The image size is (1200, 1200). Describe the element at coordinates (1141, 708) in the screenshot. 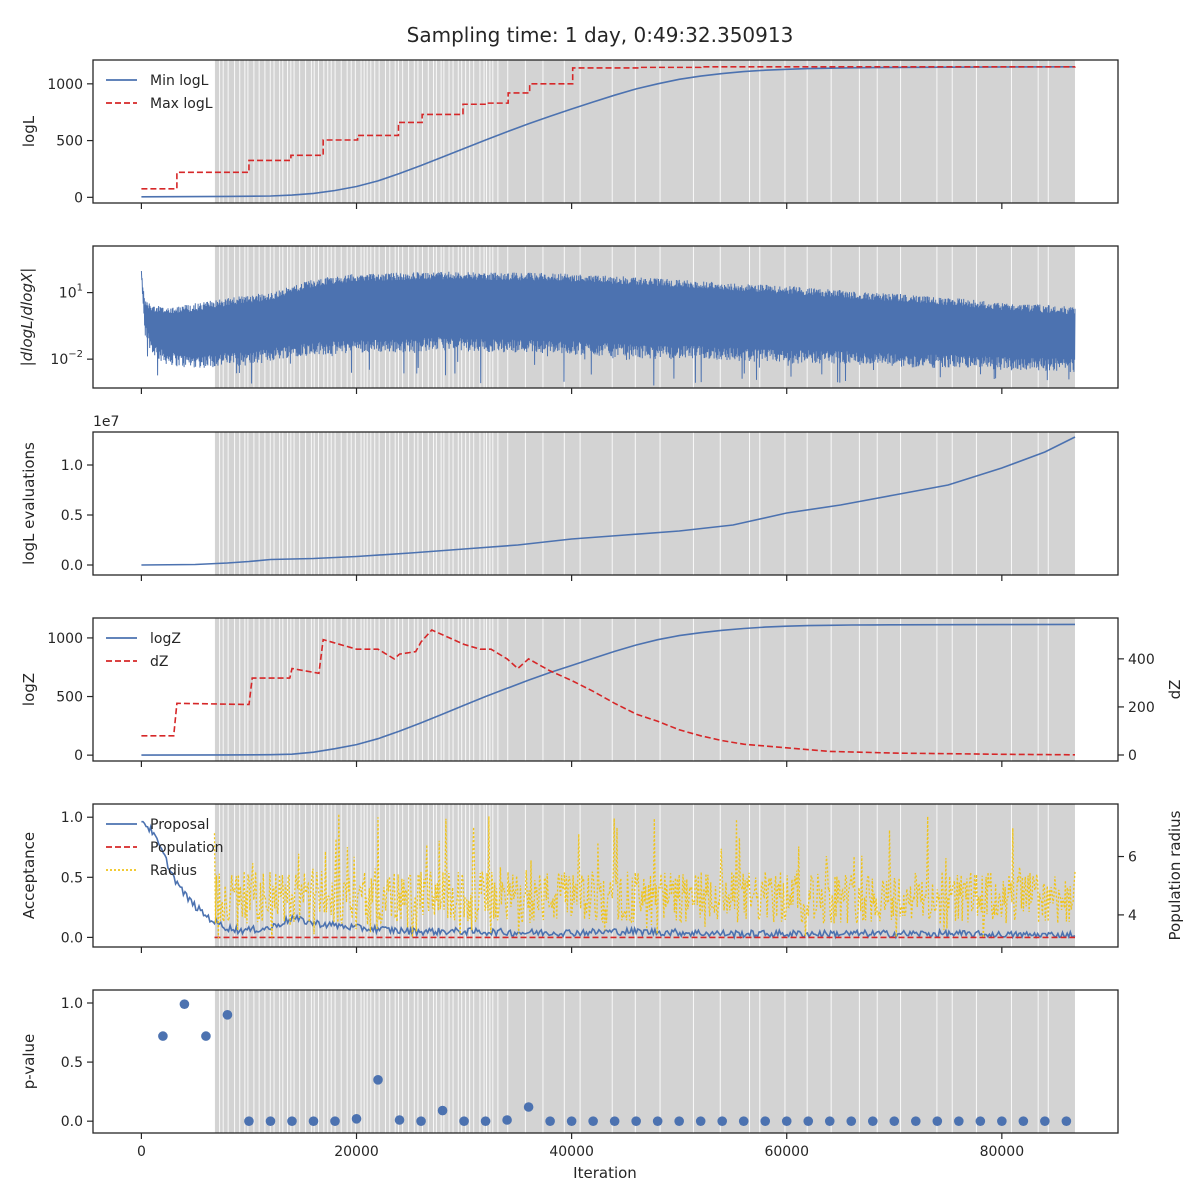

I see `y-tick-label-right: 200` at that location.